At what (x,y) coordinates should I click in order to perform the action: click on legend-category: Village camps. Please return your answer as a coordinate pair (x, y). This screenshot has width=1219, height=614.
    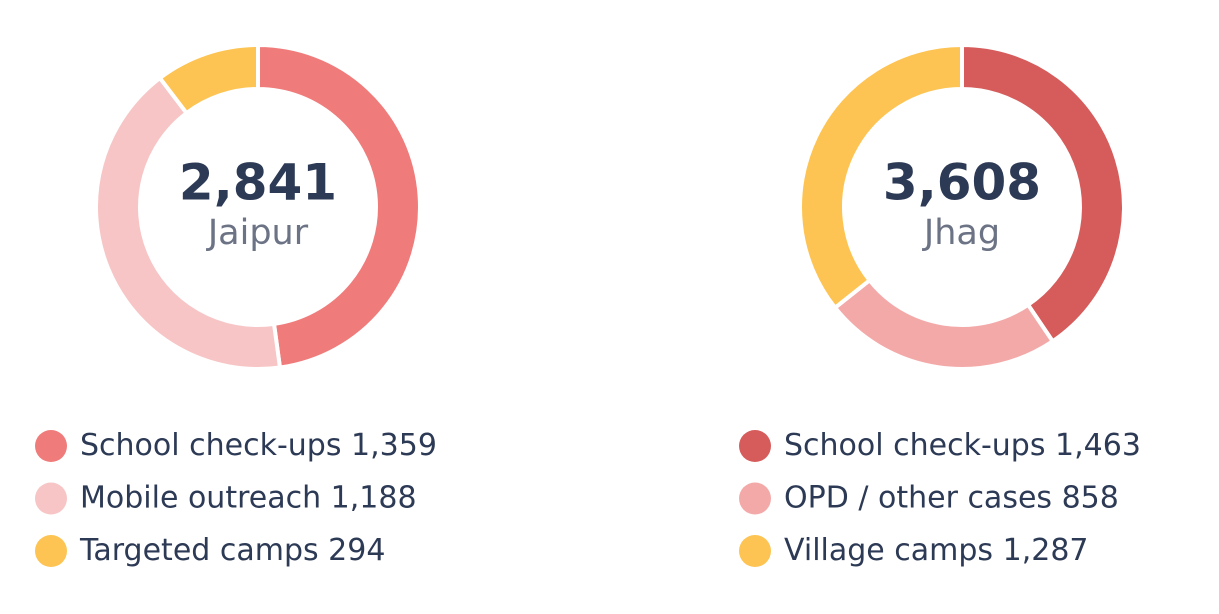
    Looking at the image, I should click on (888, 550).